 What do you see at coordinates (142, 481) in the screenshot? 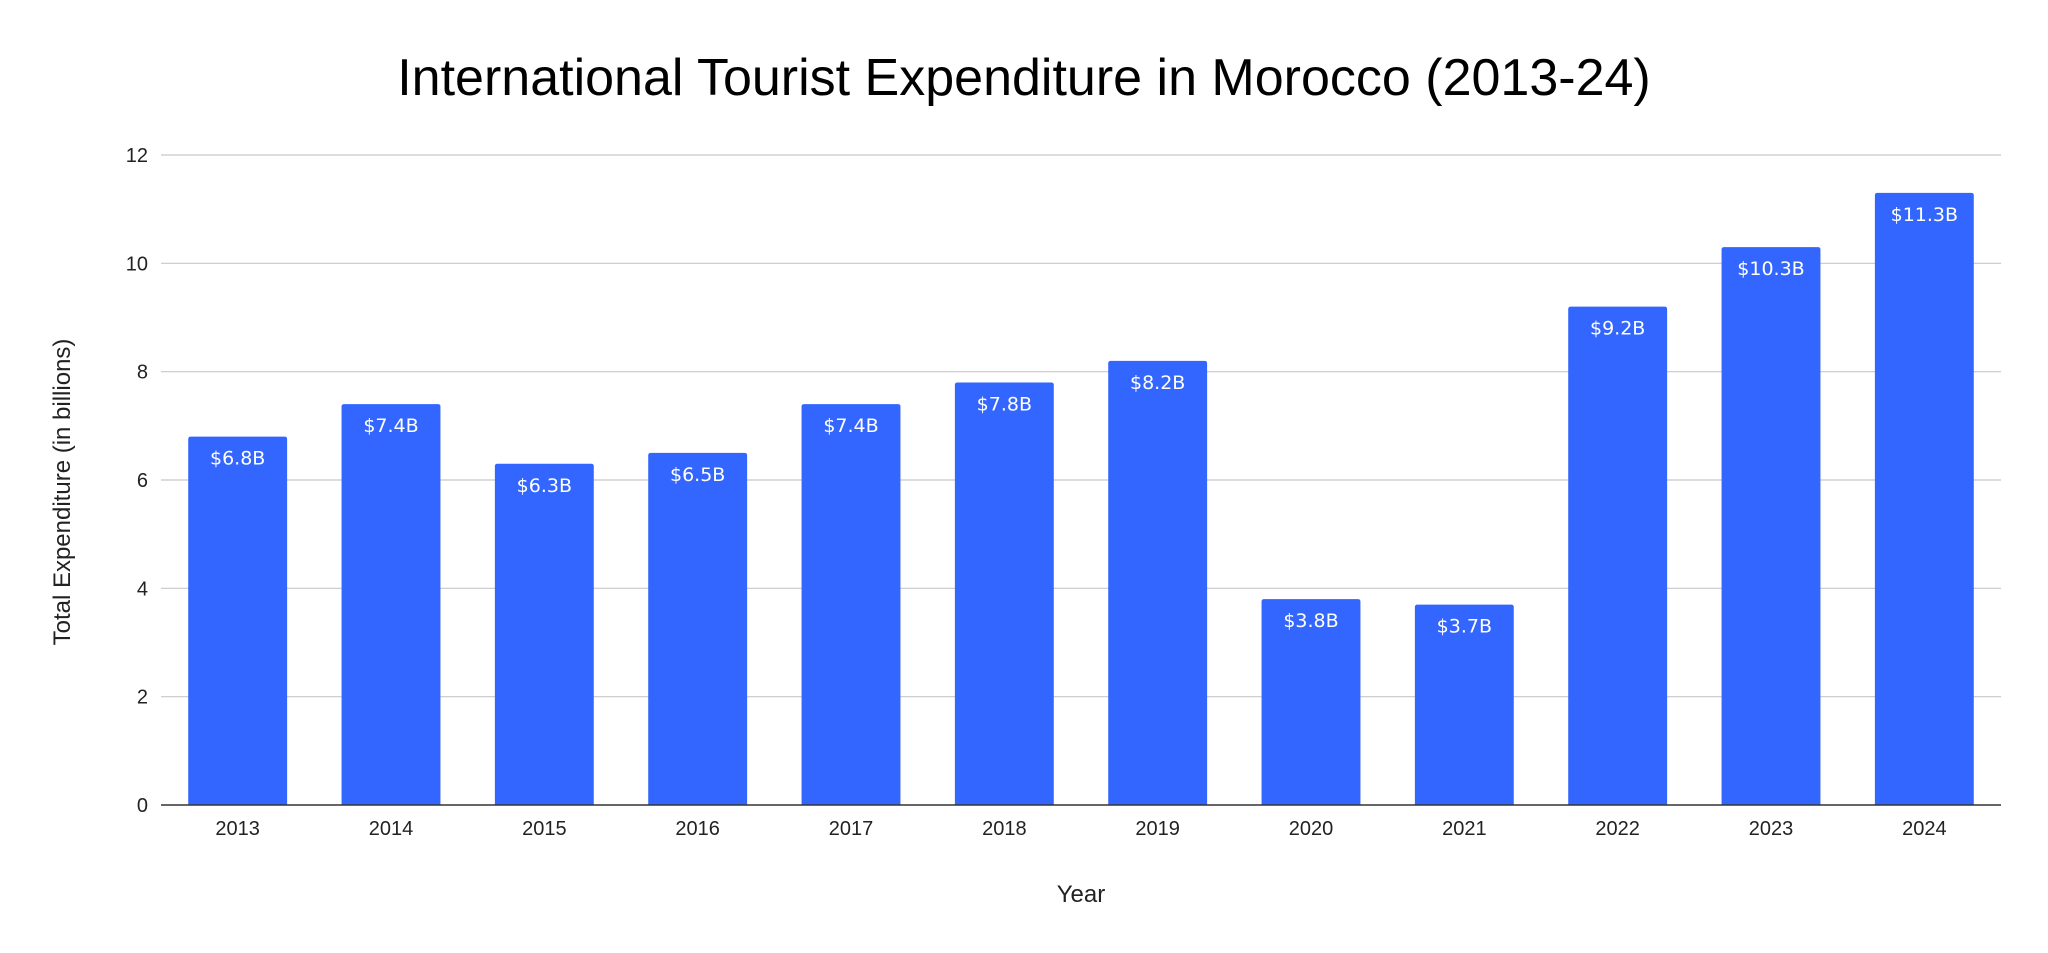
I see `y-tick-label: 6` at bounding box center [142, 481].